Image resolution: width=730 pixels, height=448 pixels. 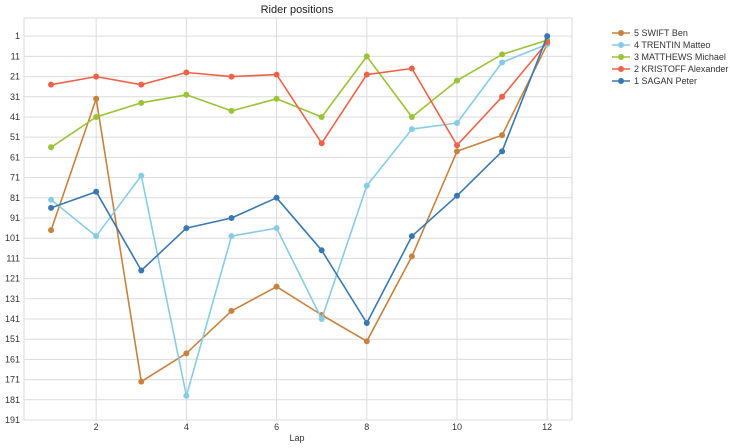 What do you see at coordinates (15, 56) in the screenshot?
I see `y-tick-label: 11` at bounding box center [15, 56].